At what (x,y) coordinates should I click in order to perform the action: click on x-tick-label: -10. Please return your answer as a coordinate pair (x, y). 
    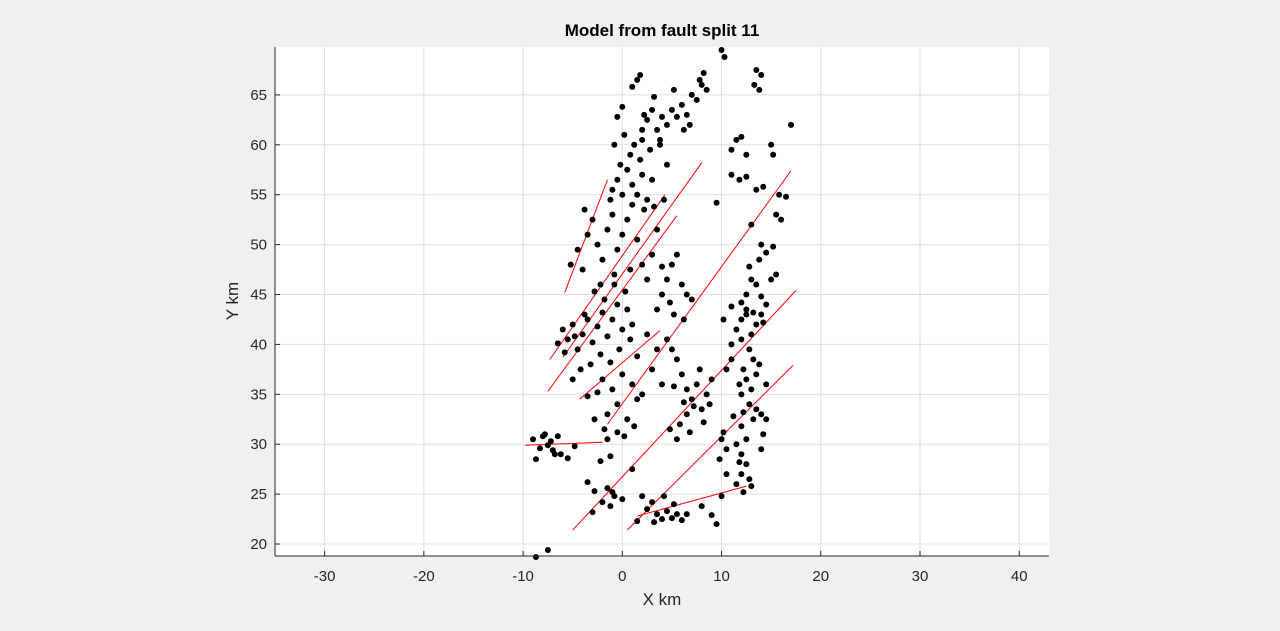
    Looking at the image, I should click on (523, 576).